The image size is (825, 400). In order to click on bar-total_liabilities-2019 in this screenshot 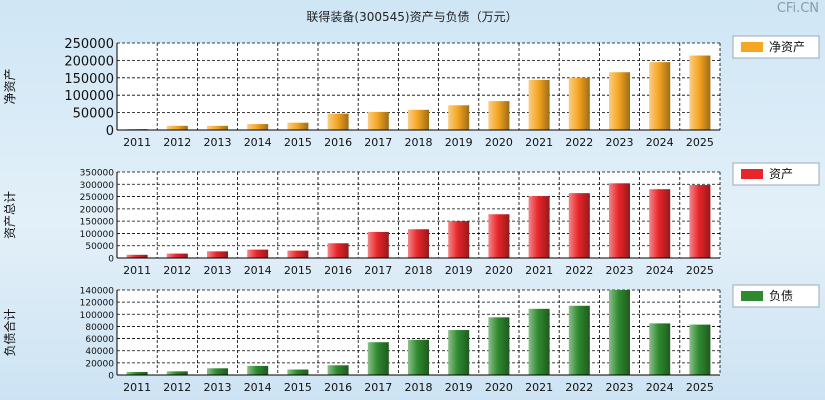, I will do `click(459, 352)`.